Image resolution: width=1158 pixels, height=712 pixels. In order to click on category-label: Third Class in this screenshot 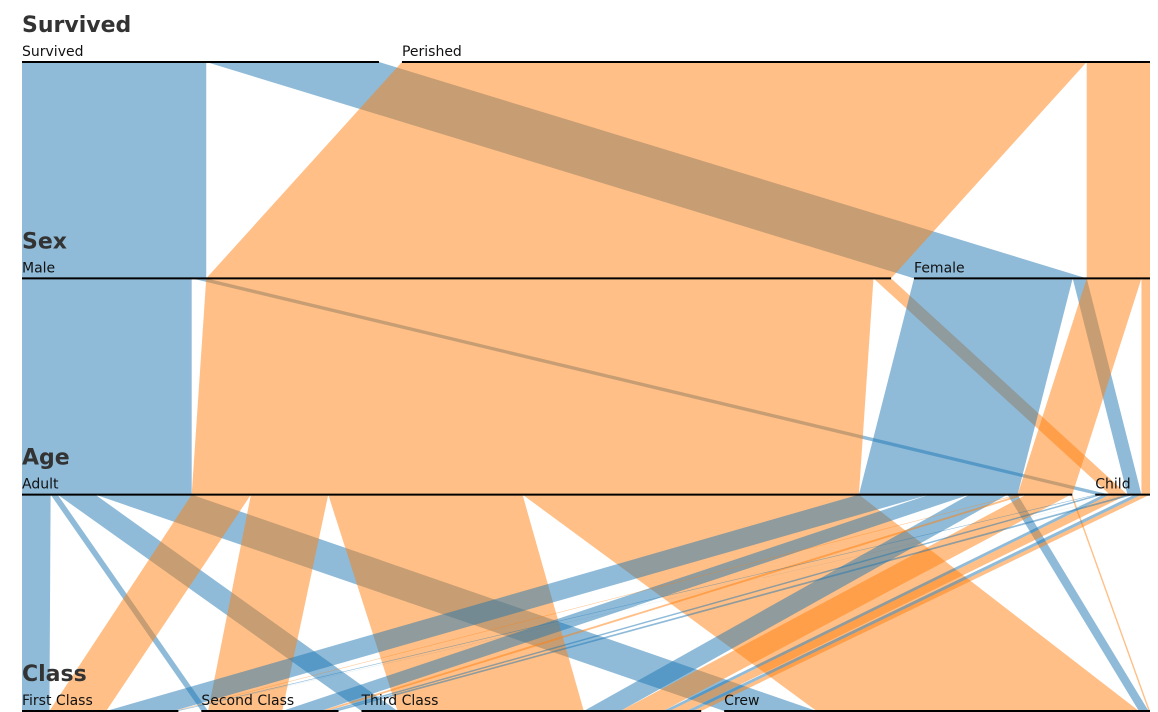, I will do `click(399, 701)`.